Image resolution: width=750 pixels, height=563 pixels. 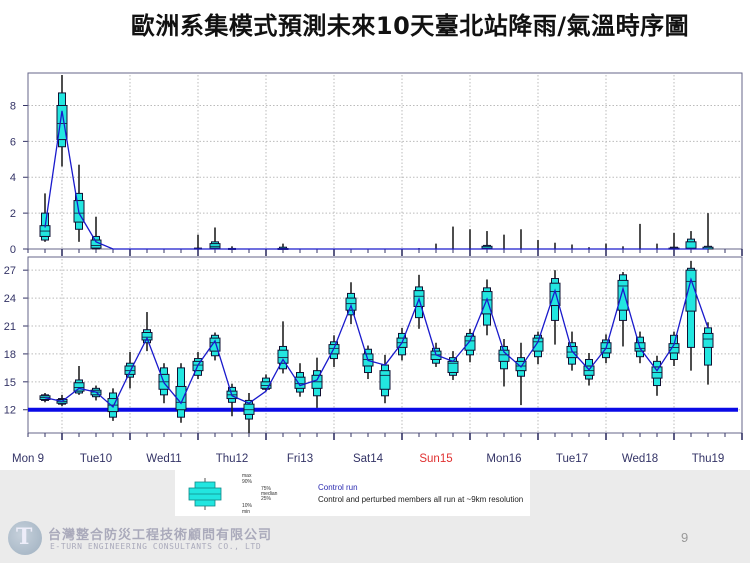 I want to click on y-tick-label: 12, so click(x=10, y=411).